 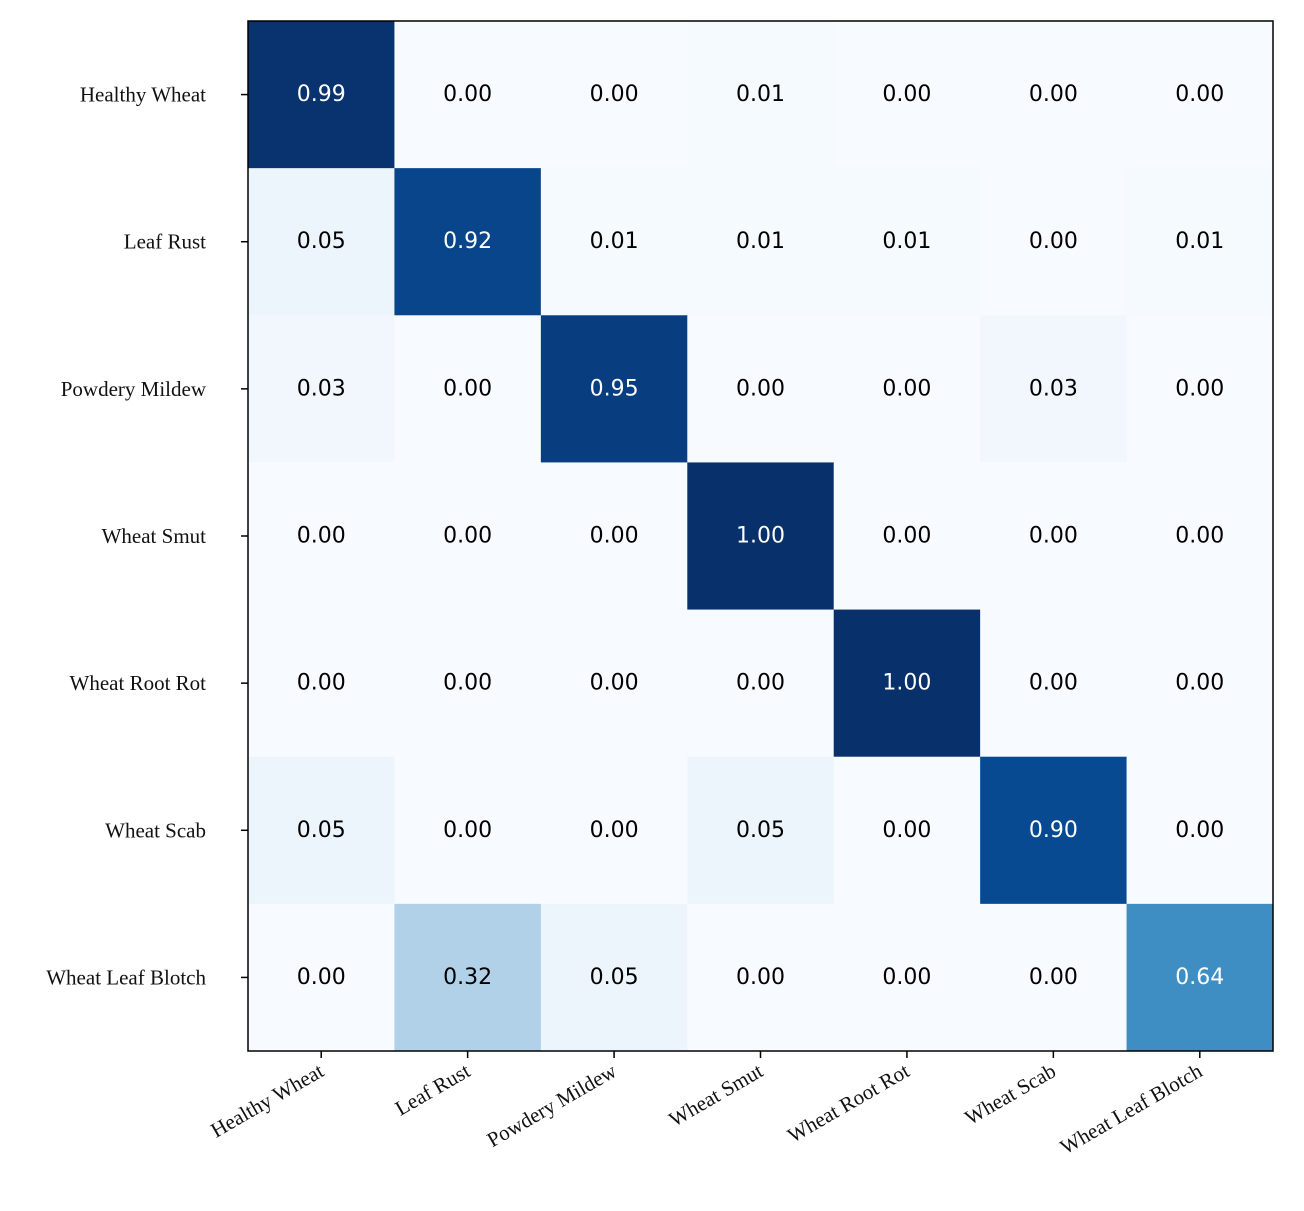 I want to click on y-tick-label: Wheat Leaf Blotch, so click(x=126, y=977).